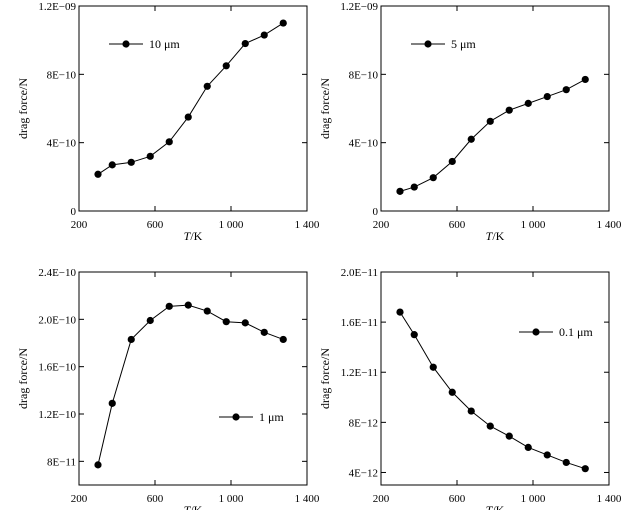 The image size is (625, 510). What do you see at coordinates (359, 373) in the screenshot?
I see `y-tick-label: 1.2E−11` at bounding box center [359, 373].